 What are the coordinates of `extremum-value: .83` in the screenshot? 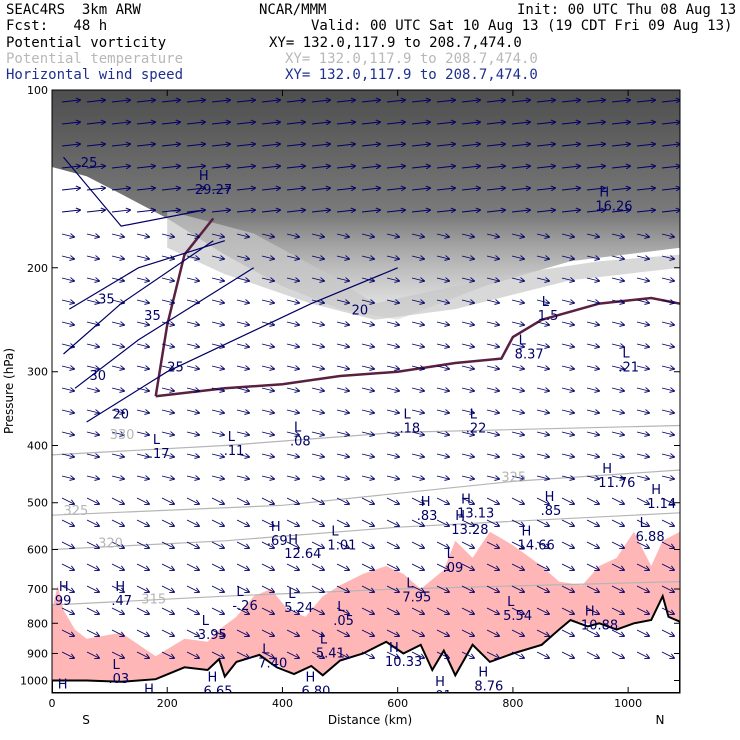 It's located at (427, 516).